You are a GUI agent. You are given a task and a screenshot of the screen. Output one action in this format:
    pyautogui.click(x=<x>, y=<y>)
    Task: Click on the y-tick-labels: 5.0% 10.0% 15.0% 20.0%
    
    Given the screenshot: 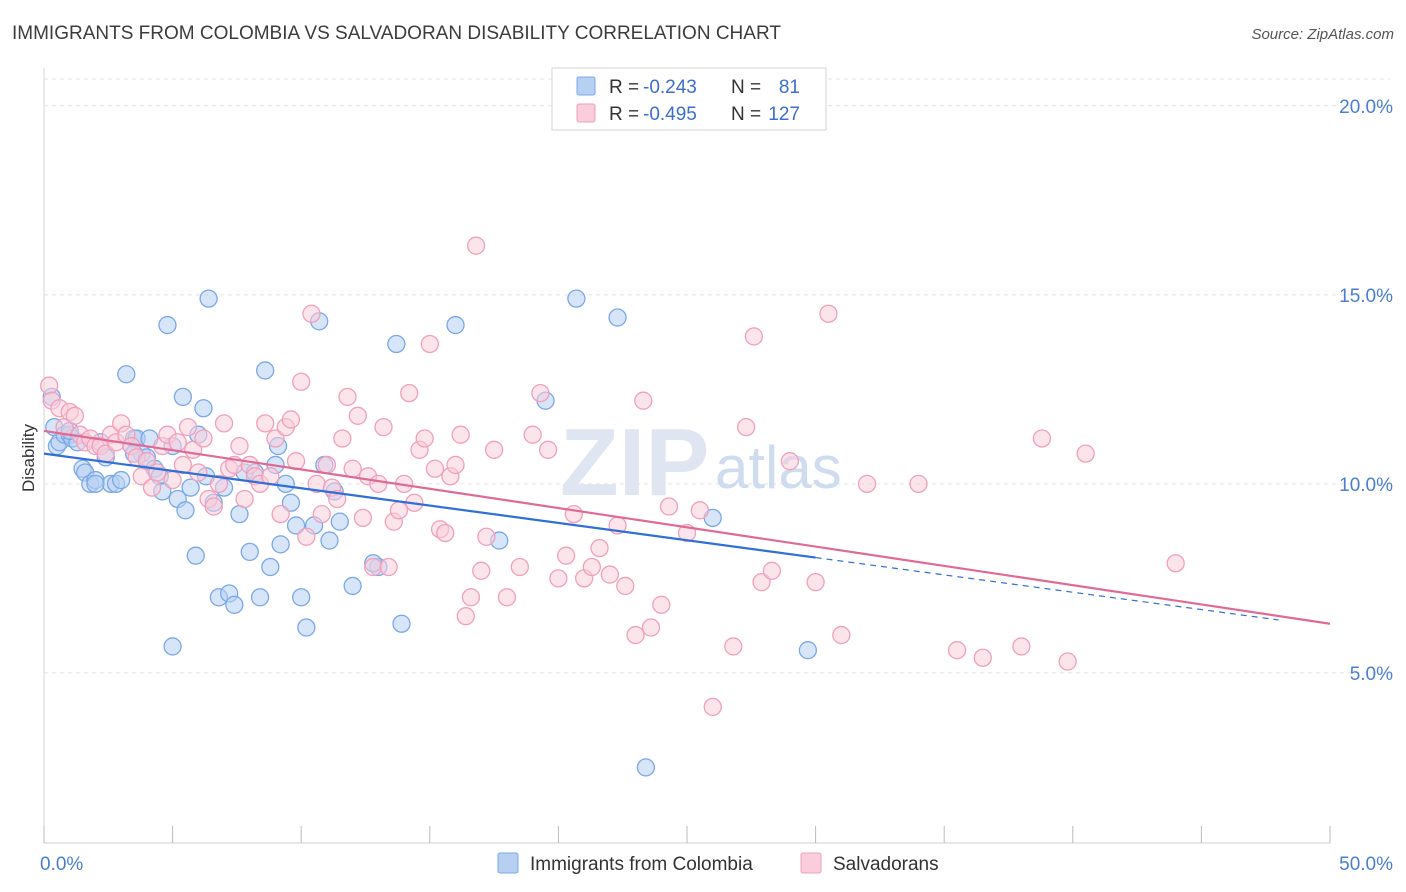 What is the action you would take?
    pyautogui.click(x=1366, y=391)
    